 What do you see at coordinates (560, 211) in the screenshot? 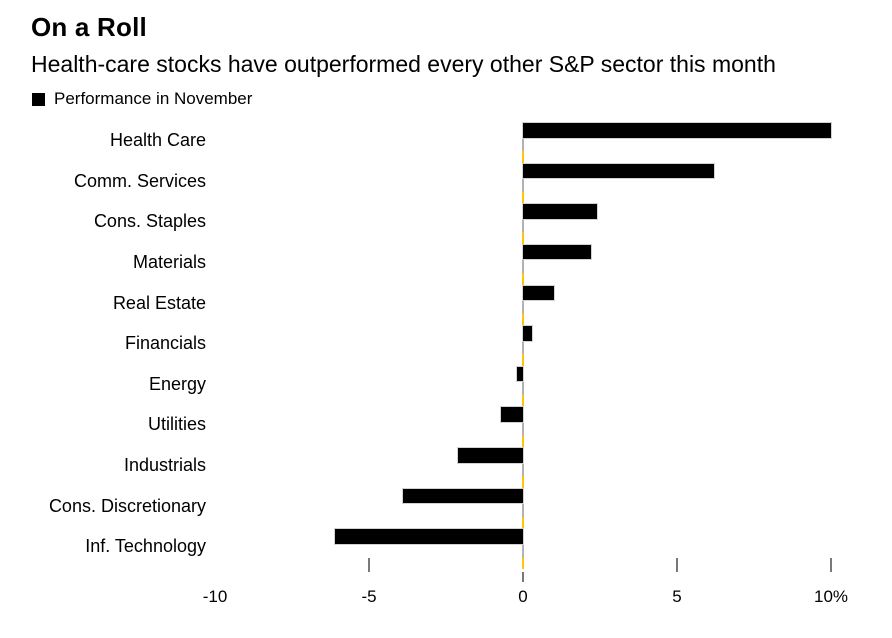
I see `bar-cons-staples` at bounding box center [560, 211].